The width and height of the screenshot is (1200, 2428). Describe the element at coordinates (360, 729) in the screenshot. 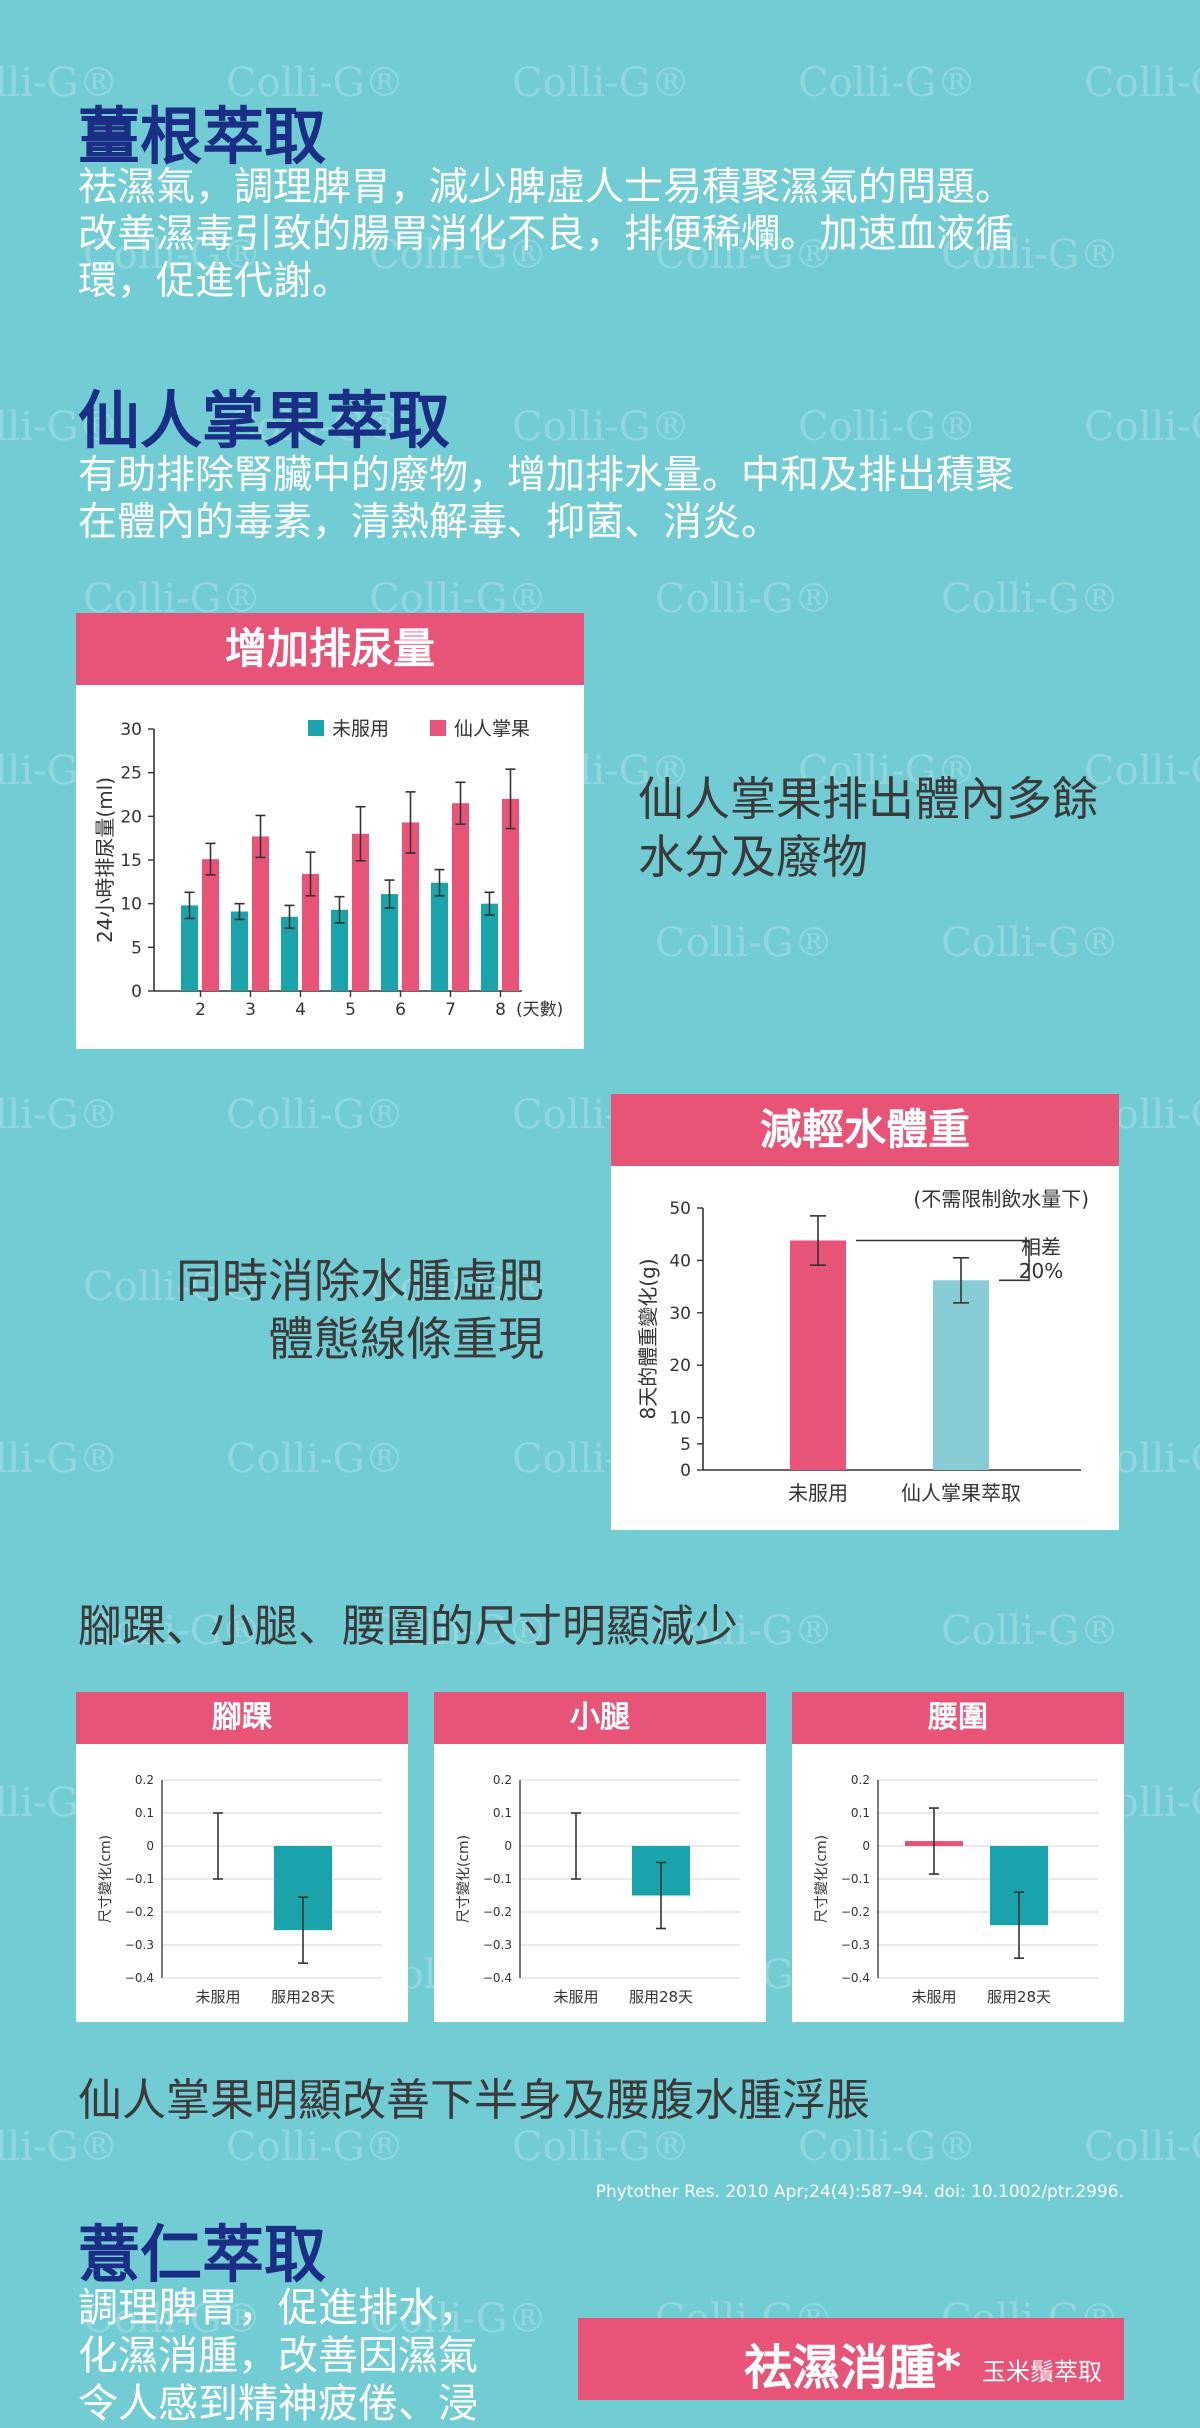

I see `legend-label: 未服用` at that location.